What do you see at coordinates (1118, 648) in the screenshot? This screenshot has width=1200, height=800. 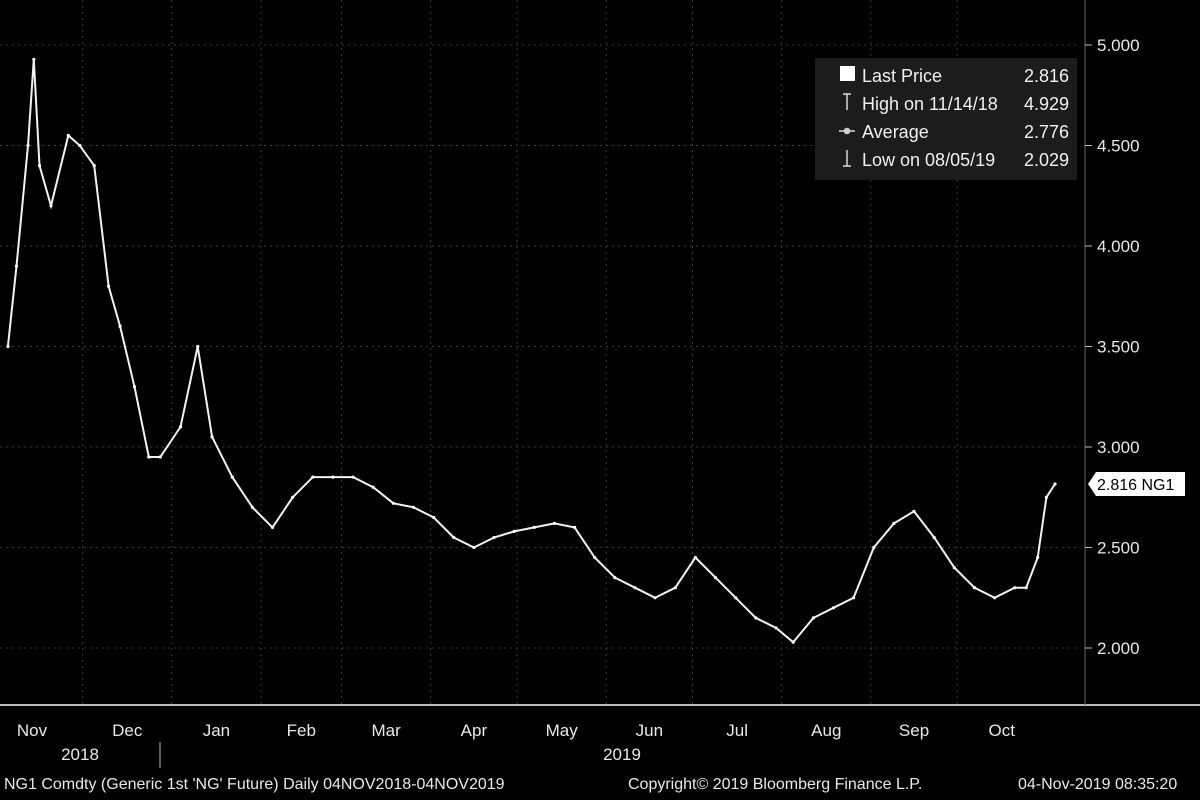 I see `y-tick-label: 2.000` at bounding box center [1118, 648].